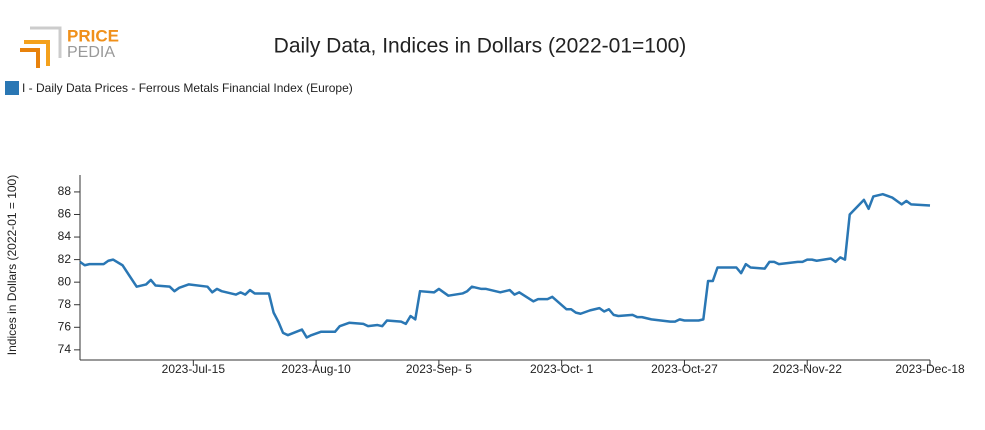  I want to click on y-tick-label: 84, so click(65, 236).